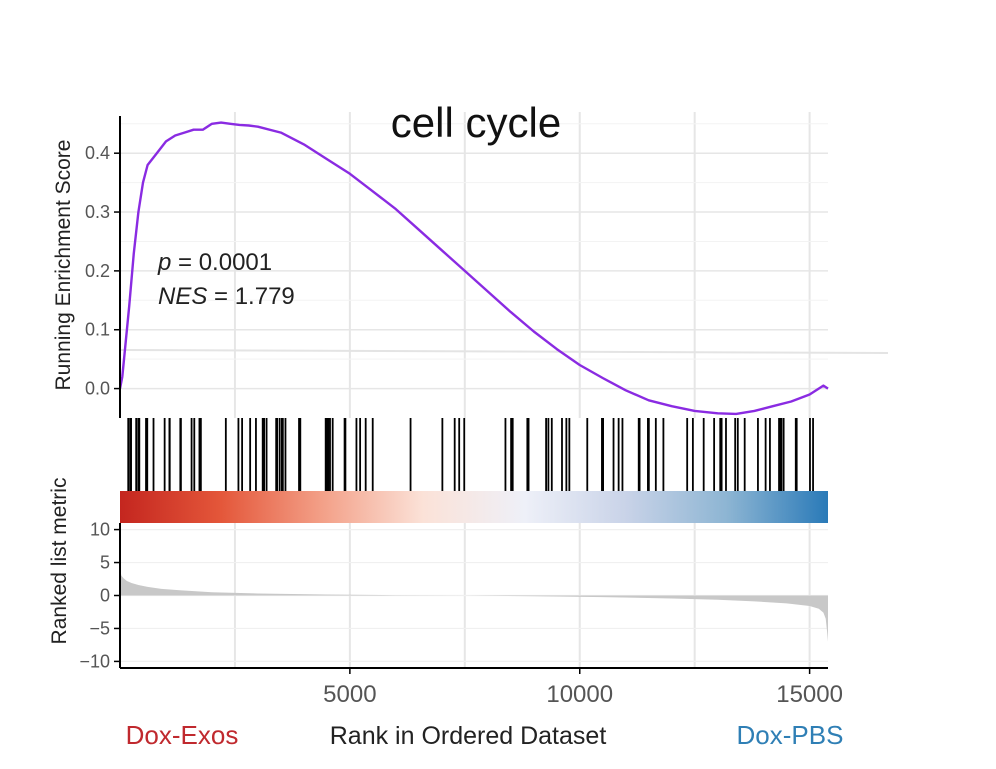 This screenshot has width=996, height=769. I want to click on ranked-y-axis-label: Ranked list metric, so click(59, 561).